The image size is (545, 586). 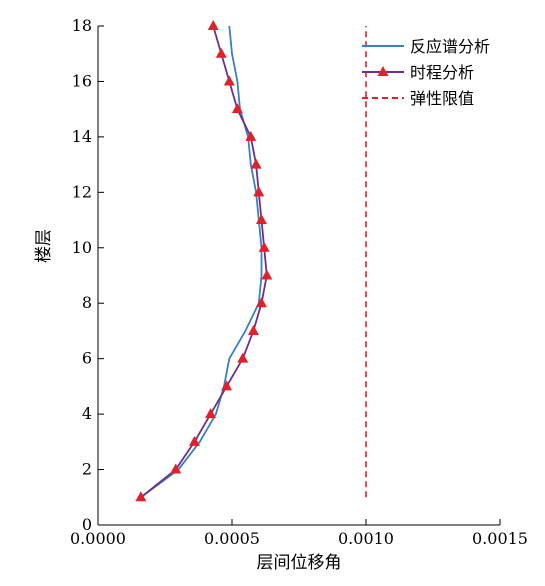 I want to click on x-axis-title: 层间位移角, so click(x=299, y=563).